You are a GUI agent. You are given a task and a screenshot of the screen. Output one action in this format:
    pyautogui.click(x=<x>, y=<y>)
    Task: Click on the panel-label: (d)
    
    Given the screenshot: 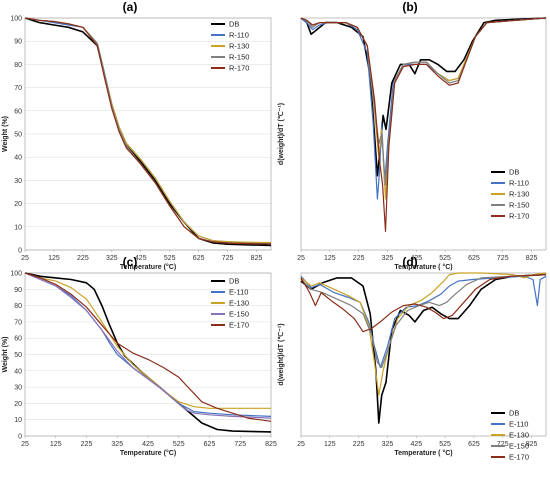 What is the action you would take?
    pyautogui.click(x=409, y=262)
    